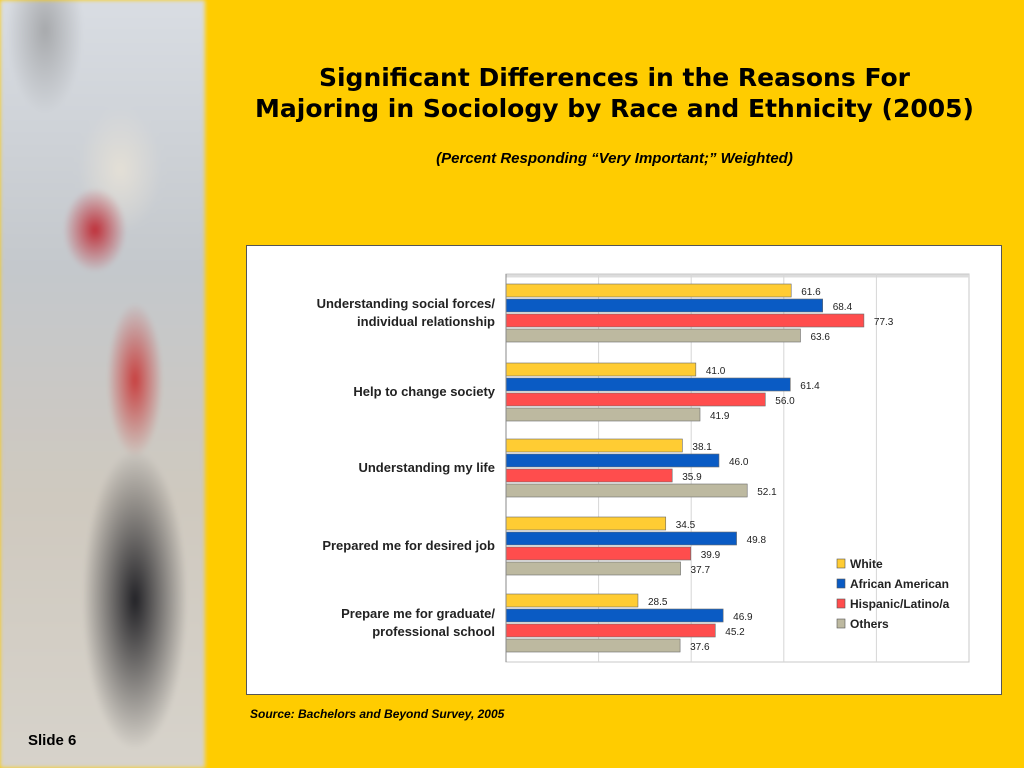 This screenshot has width=1024, height=768. Describe the element at coordinates (702, 447) in the screenshot. I see `value-label: 38.1` at that location.